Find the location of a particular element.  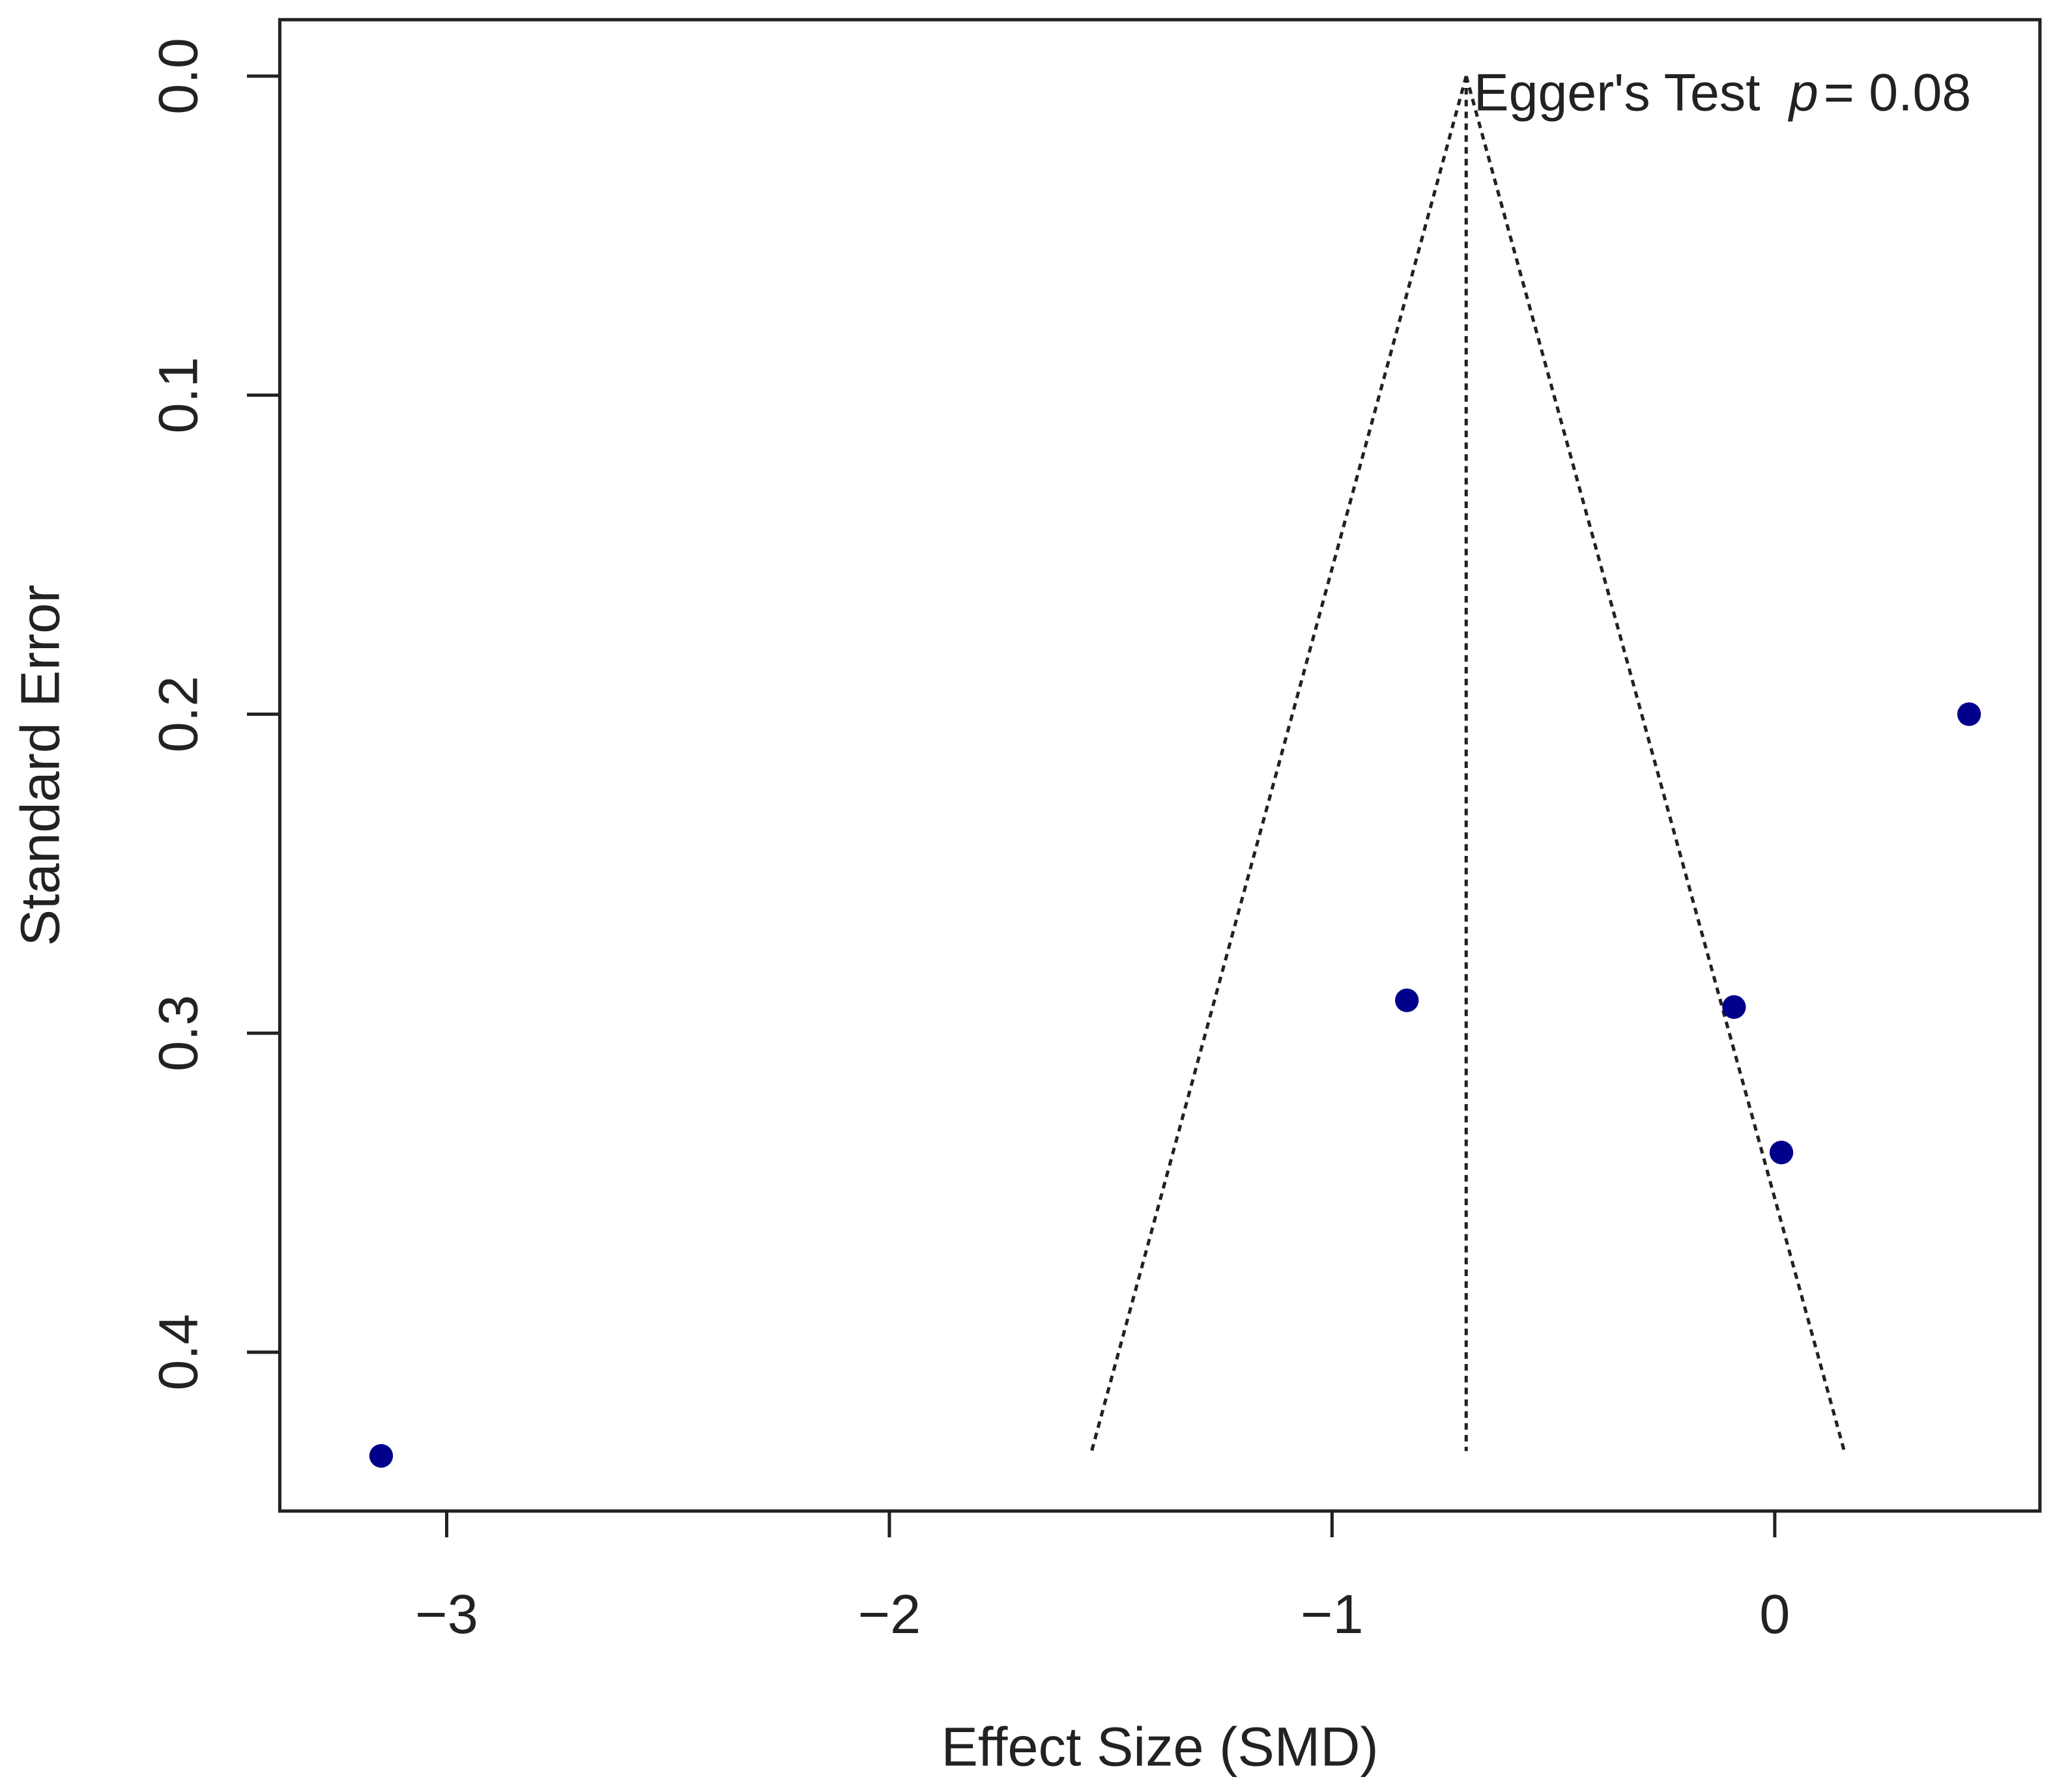

y-axis-label: Standard Error is located at coordinates (40, 765).